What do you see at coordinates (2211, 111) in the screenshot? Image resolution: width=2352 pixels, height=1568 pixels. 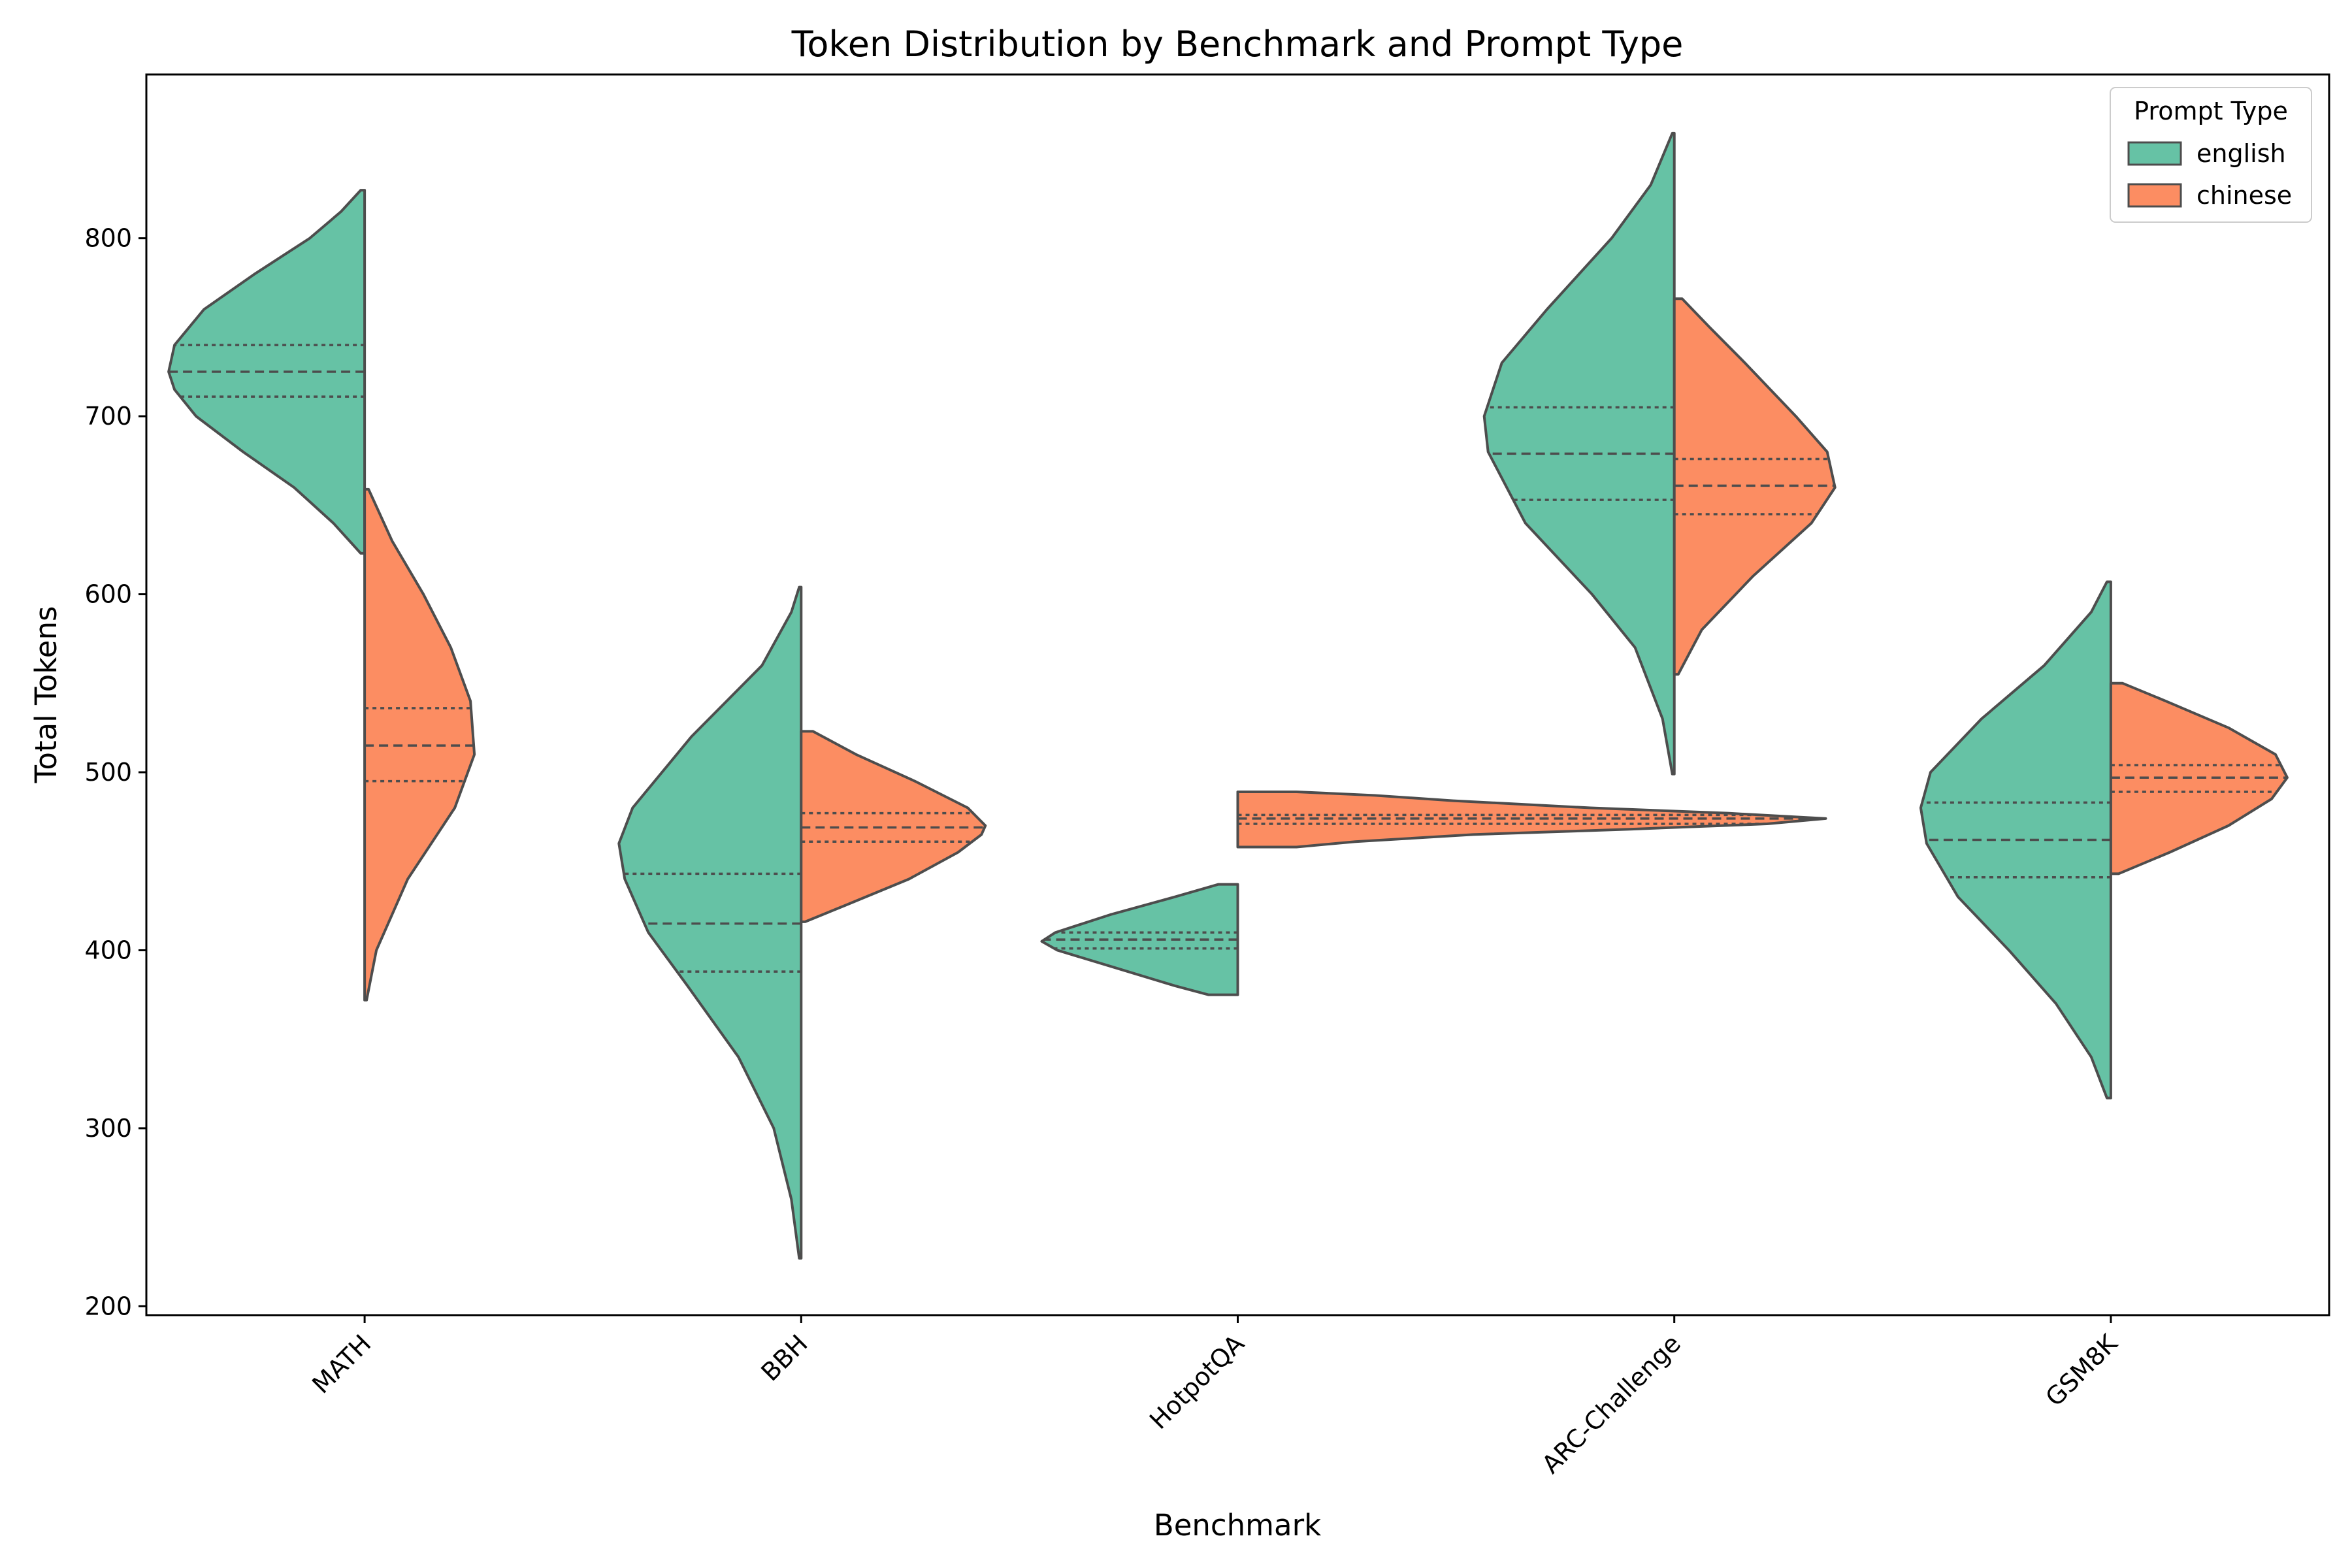 I see `legend-title: Prompt Type` at bounding box center [2211, 111].